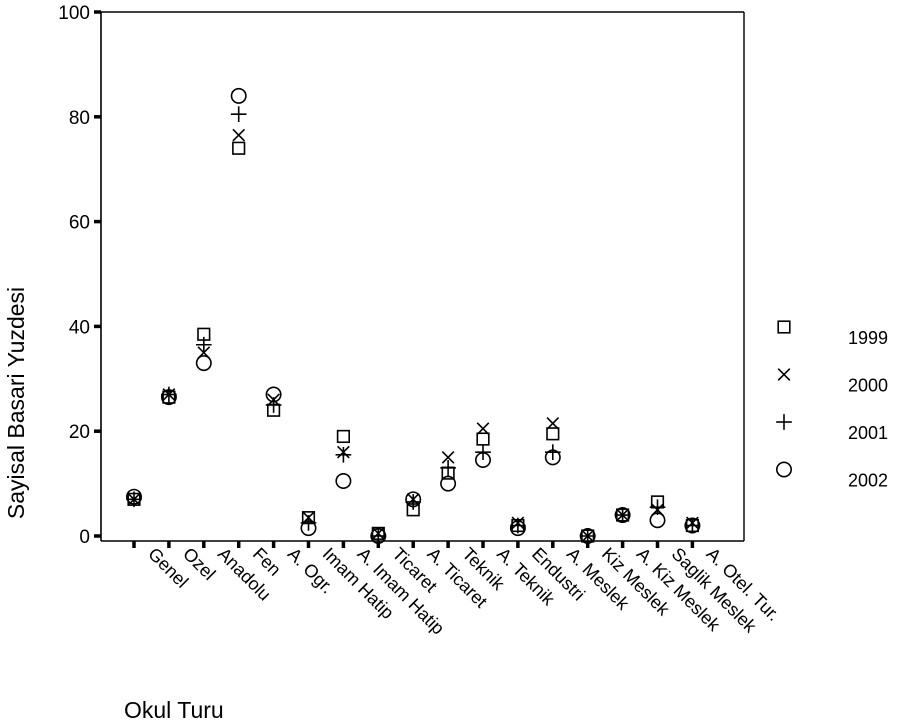  I want to click on y-tick-label: 100, so click(74, 13).